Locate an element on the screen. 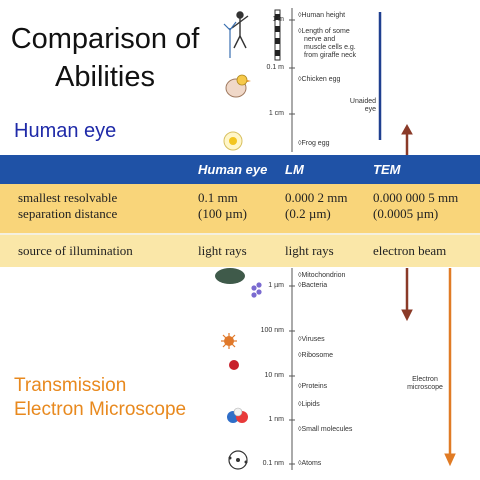  cell-line-2: (0.0005 µm) is located at coordinates (406, 213).